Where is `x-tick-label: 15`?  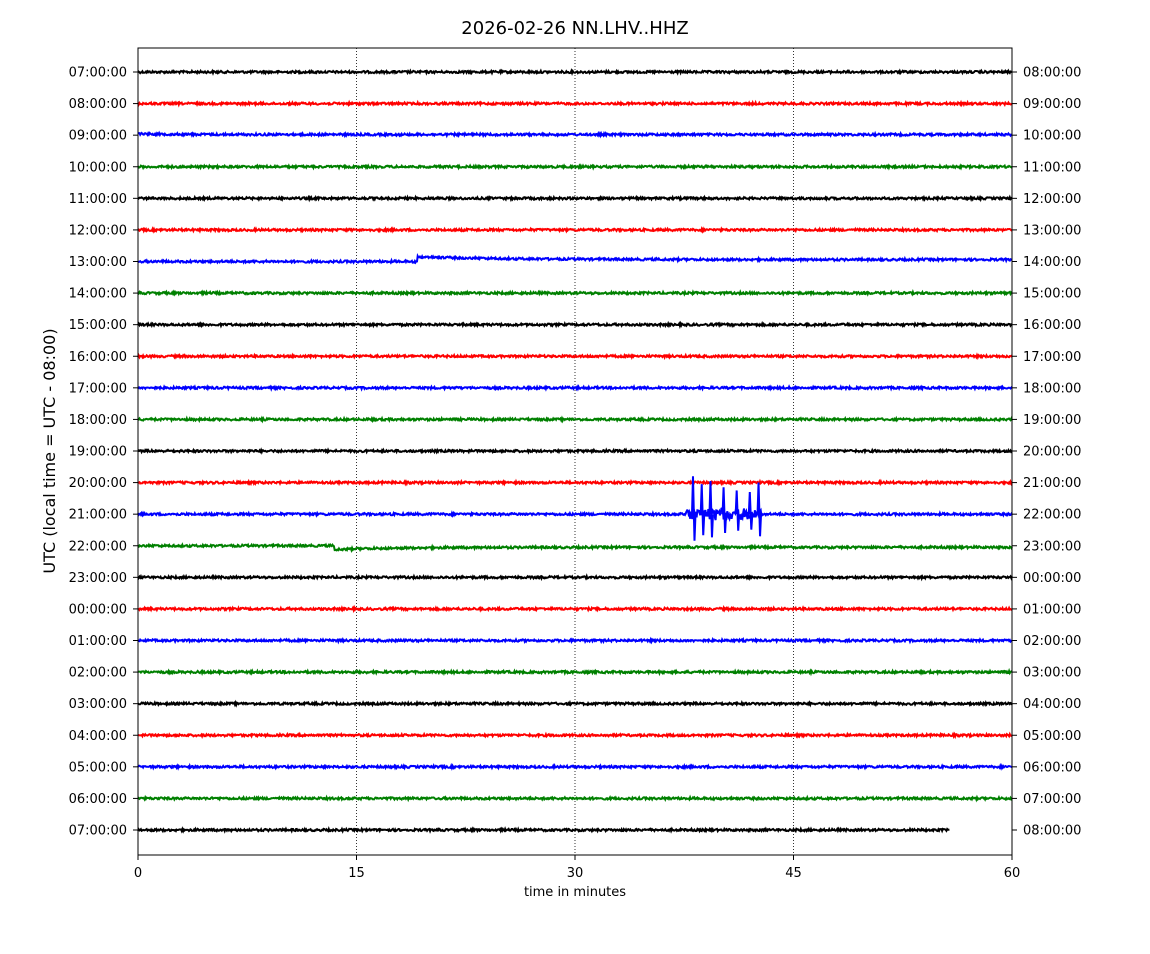 x-tick-label: 15 is located at coordinates (356, 873).